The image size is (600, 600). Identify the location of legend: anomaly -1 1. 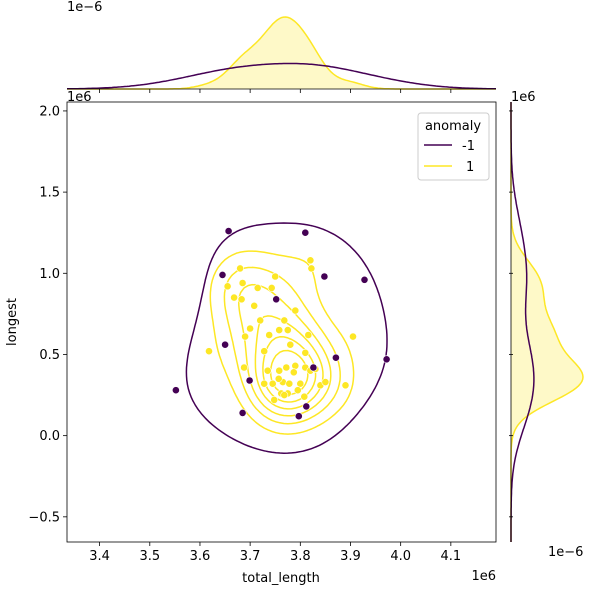
(453, 146).